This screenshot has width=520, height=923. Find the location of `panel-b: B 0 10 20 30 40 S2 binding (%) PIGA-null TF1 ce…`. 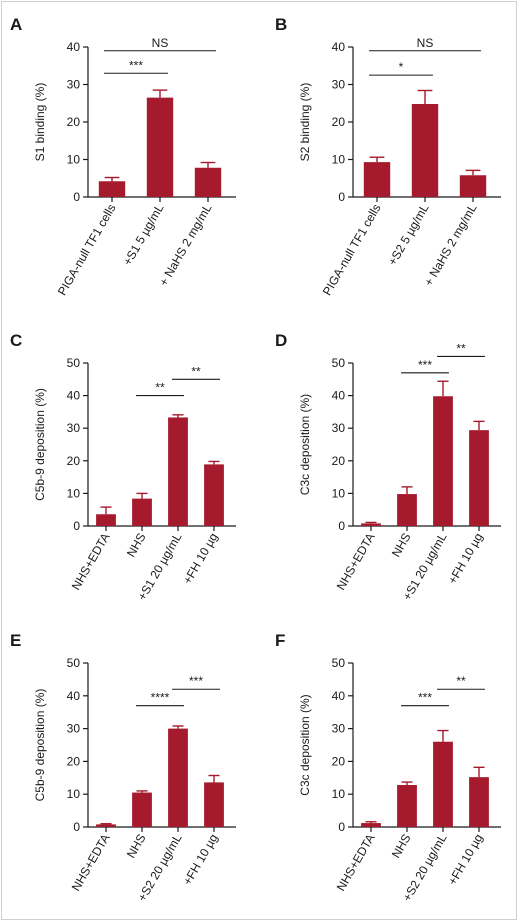

panel-b: B 0 10 20 30 40 S2 binding (%) PIGA-null TF1 ce… is located at coordinates (388, 156).